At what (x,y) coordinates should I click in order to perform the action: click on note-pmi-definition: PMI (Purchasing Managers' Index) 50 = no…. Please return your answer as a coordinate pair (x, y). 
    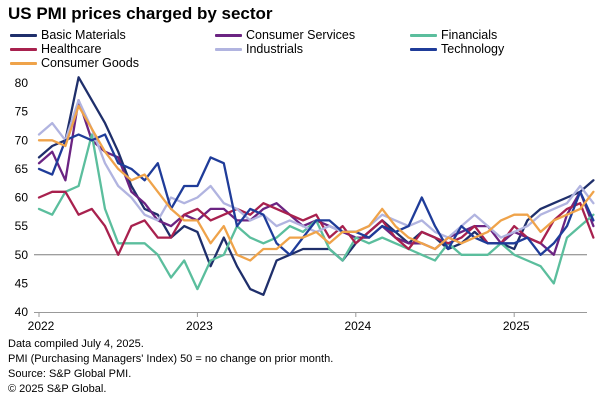
    Looking at the image, I should click on (171, 359).